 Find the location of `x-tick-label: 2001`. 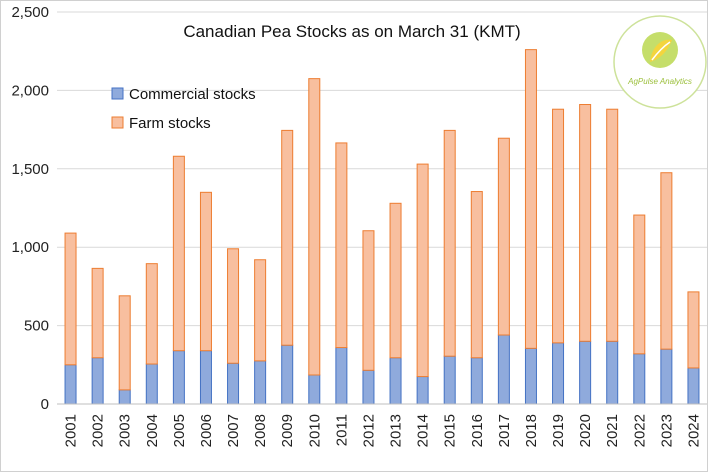

x-tick-label: 2001 is located at coordinates (71, 430).